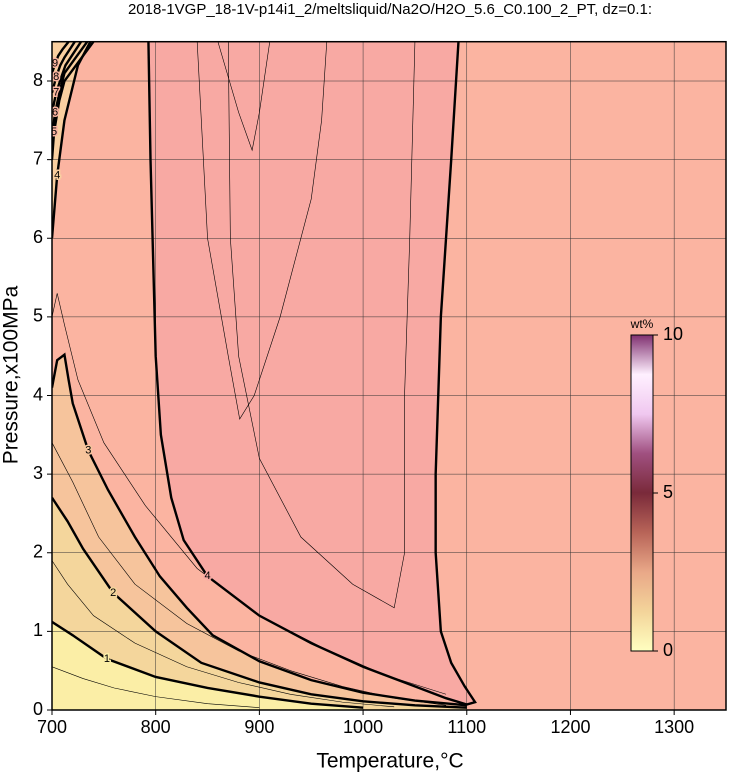 Image resolution: width=734 pixels, height=776 pixels. I want to click on contour-label: 9, so click(55, 64).